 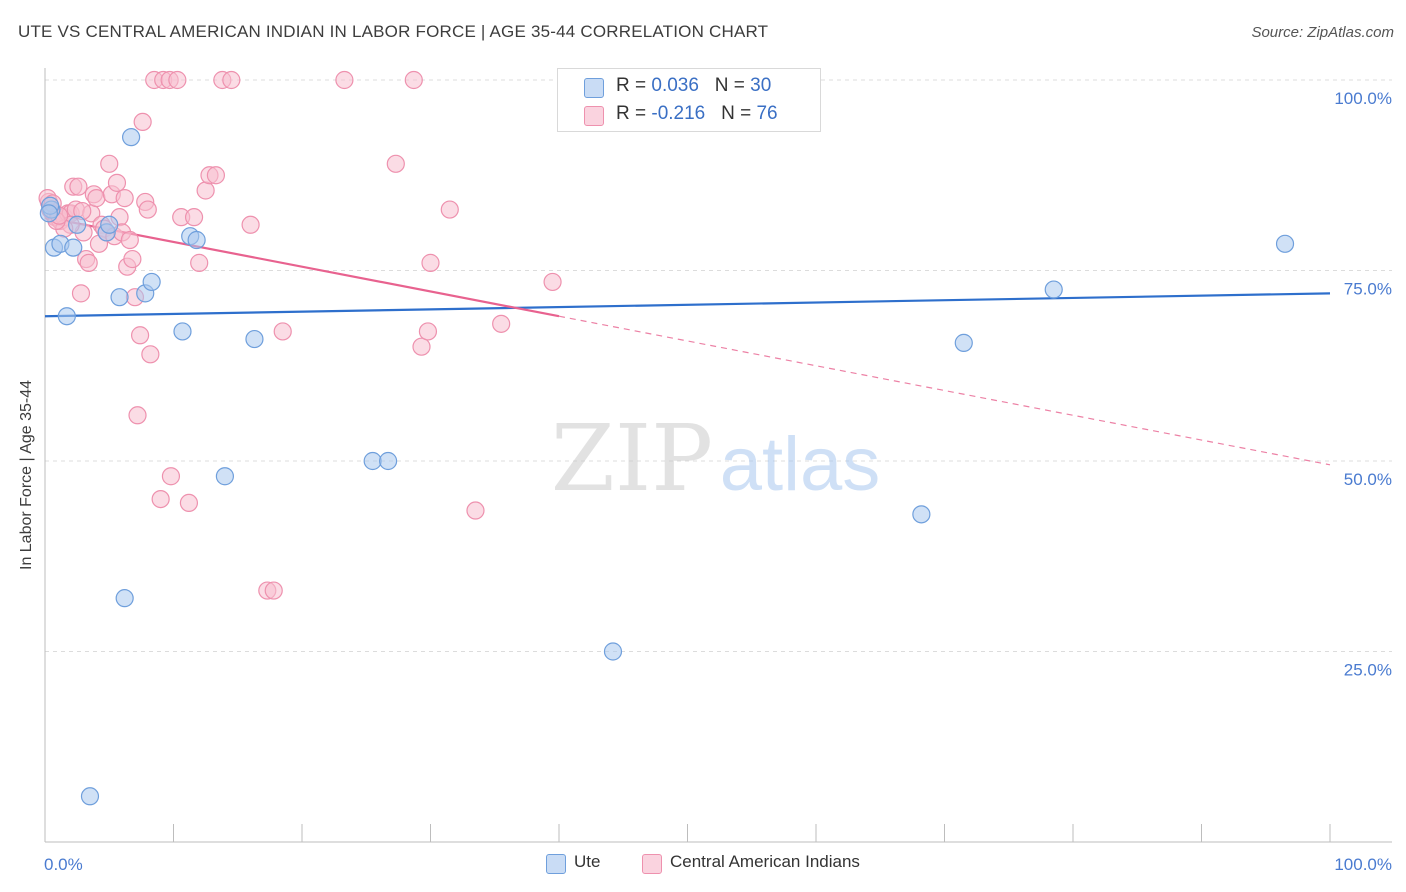 What do you see at coordinates (26, 474) in the screenshot?
I see `y-axis-label: In Labor Force | Age 35-44` at bounding box center [26, 474].